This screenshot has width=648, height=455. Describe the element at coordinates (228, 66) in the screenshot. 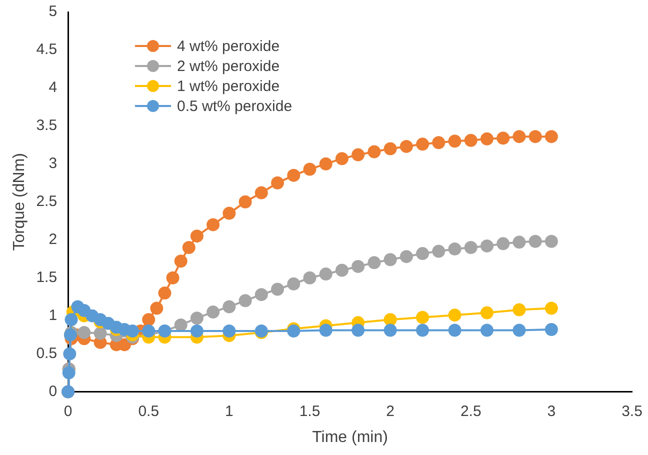

I see `legend-label: 2 wt% peroxide` at that location.